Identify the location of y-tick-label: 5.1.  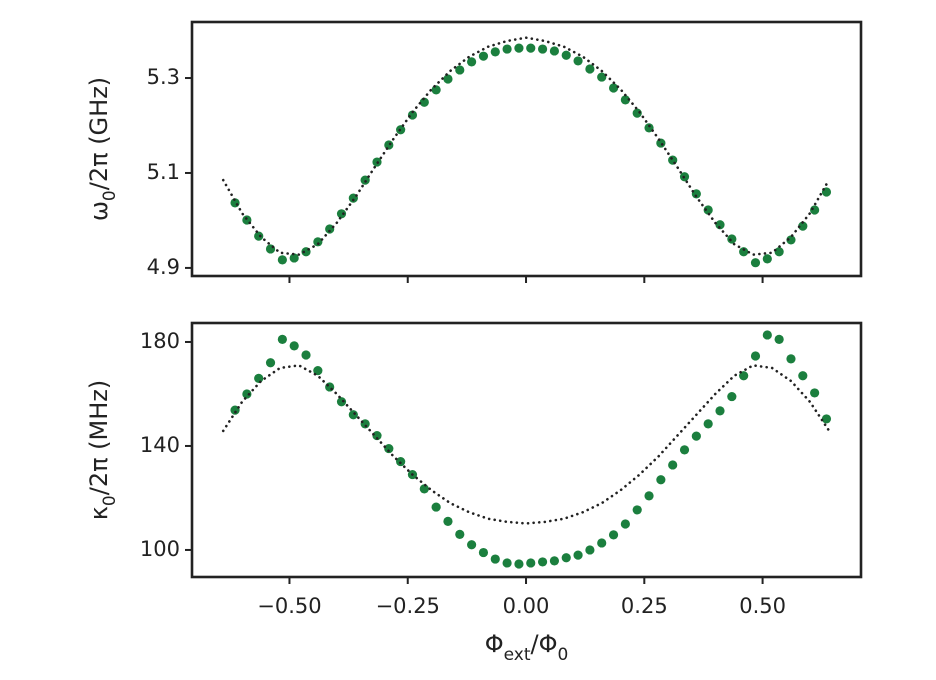
(163, 172).